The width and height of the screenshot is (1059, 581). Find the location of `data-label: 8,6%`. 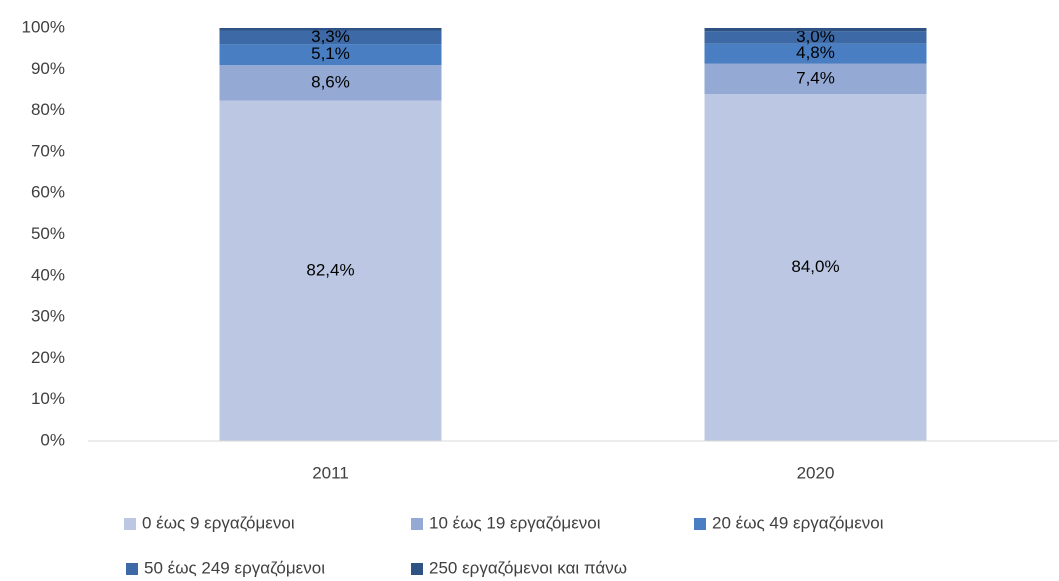

data-label: 8,6% is located at coordinates (330, 81).